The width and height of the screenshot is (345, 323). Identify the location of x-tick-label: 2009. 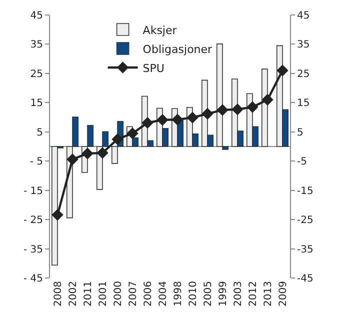
(283, 293).